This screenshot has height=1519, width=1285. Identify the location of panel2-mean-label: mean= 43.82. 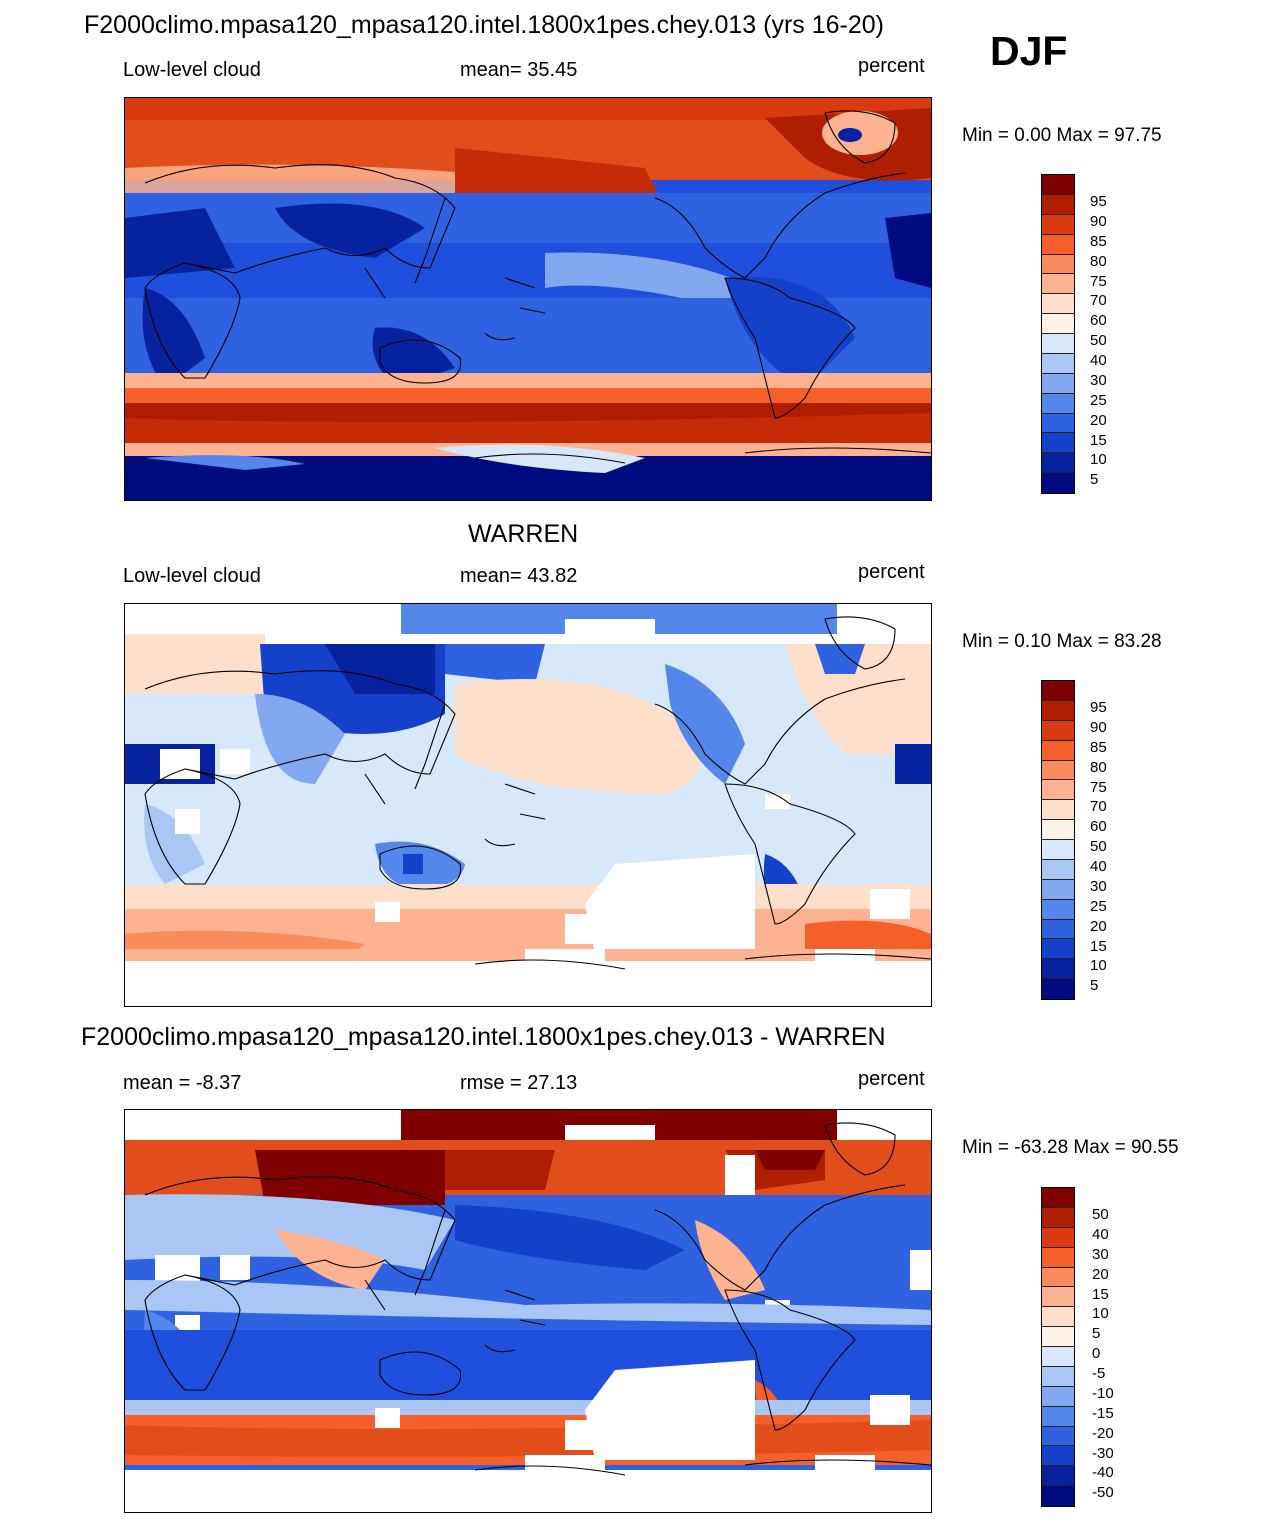
(519, 576).